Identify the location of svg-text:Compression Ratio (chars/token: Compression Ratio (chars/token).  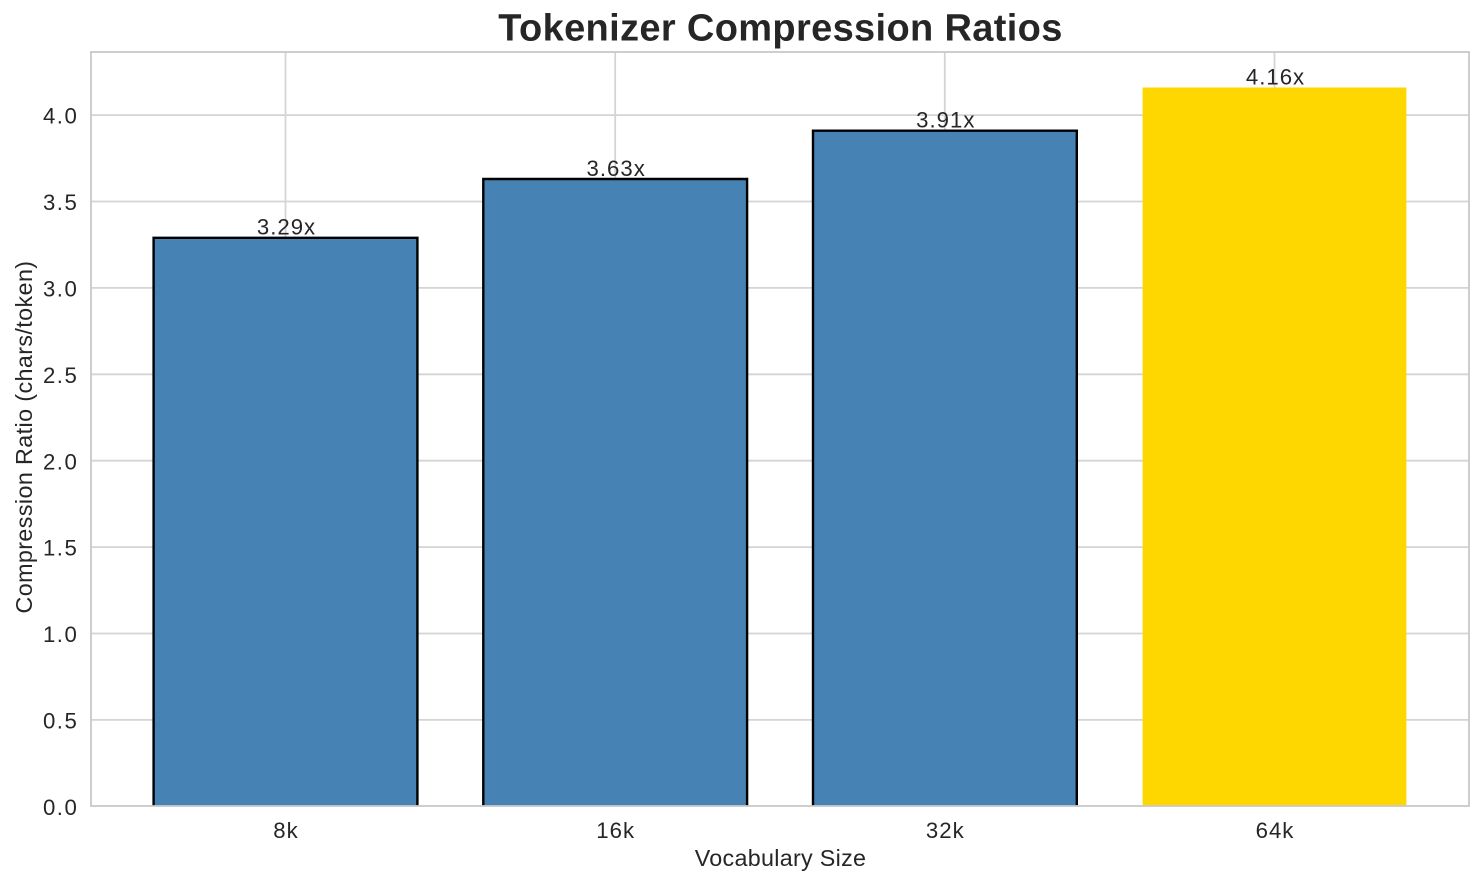
(24, 437).